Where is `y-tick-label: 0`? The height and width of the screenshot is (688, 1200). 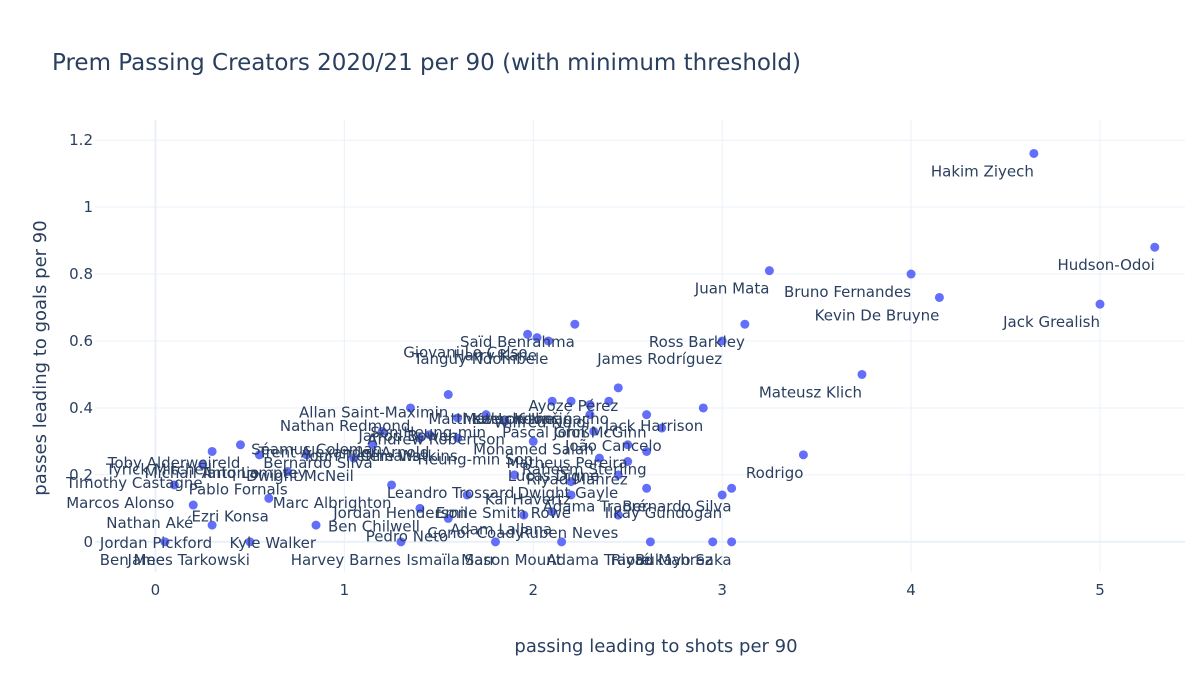
y-tick-label: 0 is located at coordinates (88, 542).